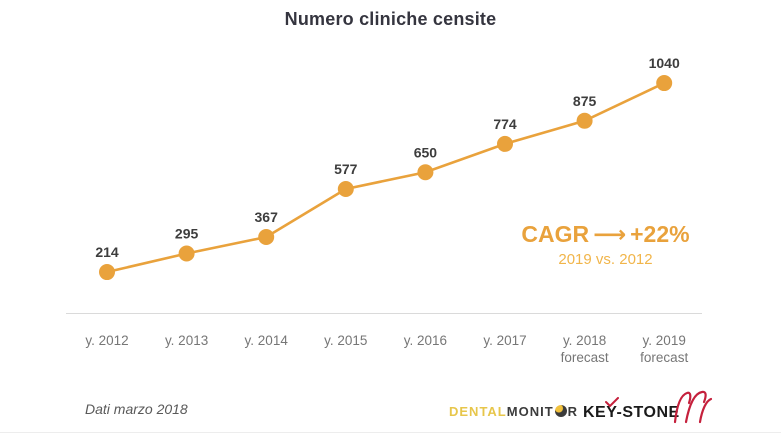  Describe the element at coordinates (267, 217) in the screenshot. I see `data-point-label: 367` at that location.